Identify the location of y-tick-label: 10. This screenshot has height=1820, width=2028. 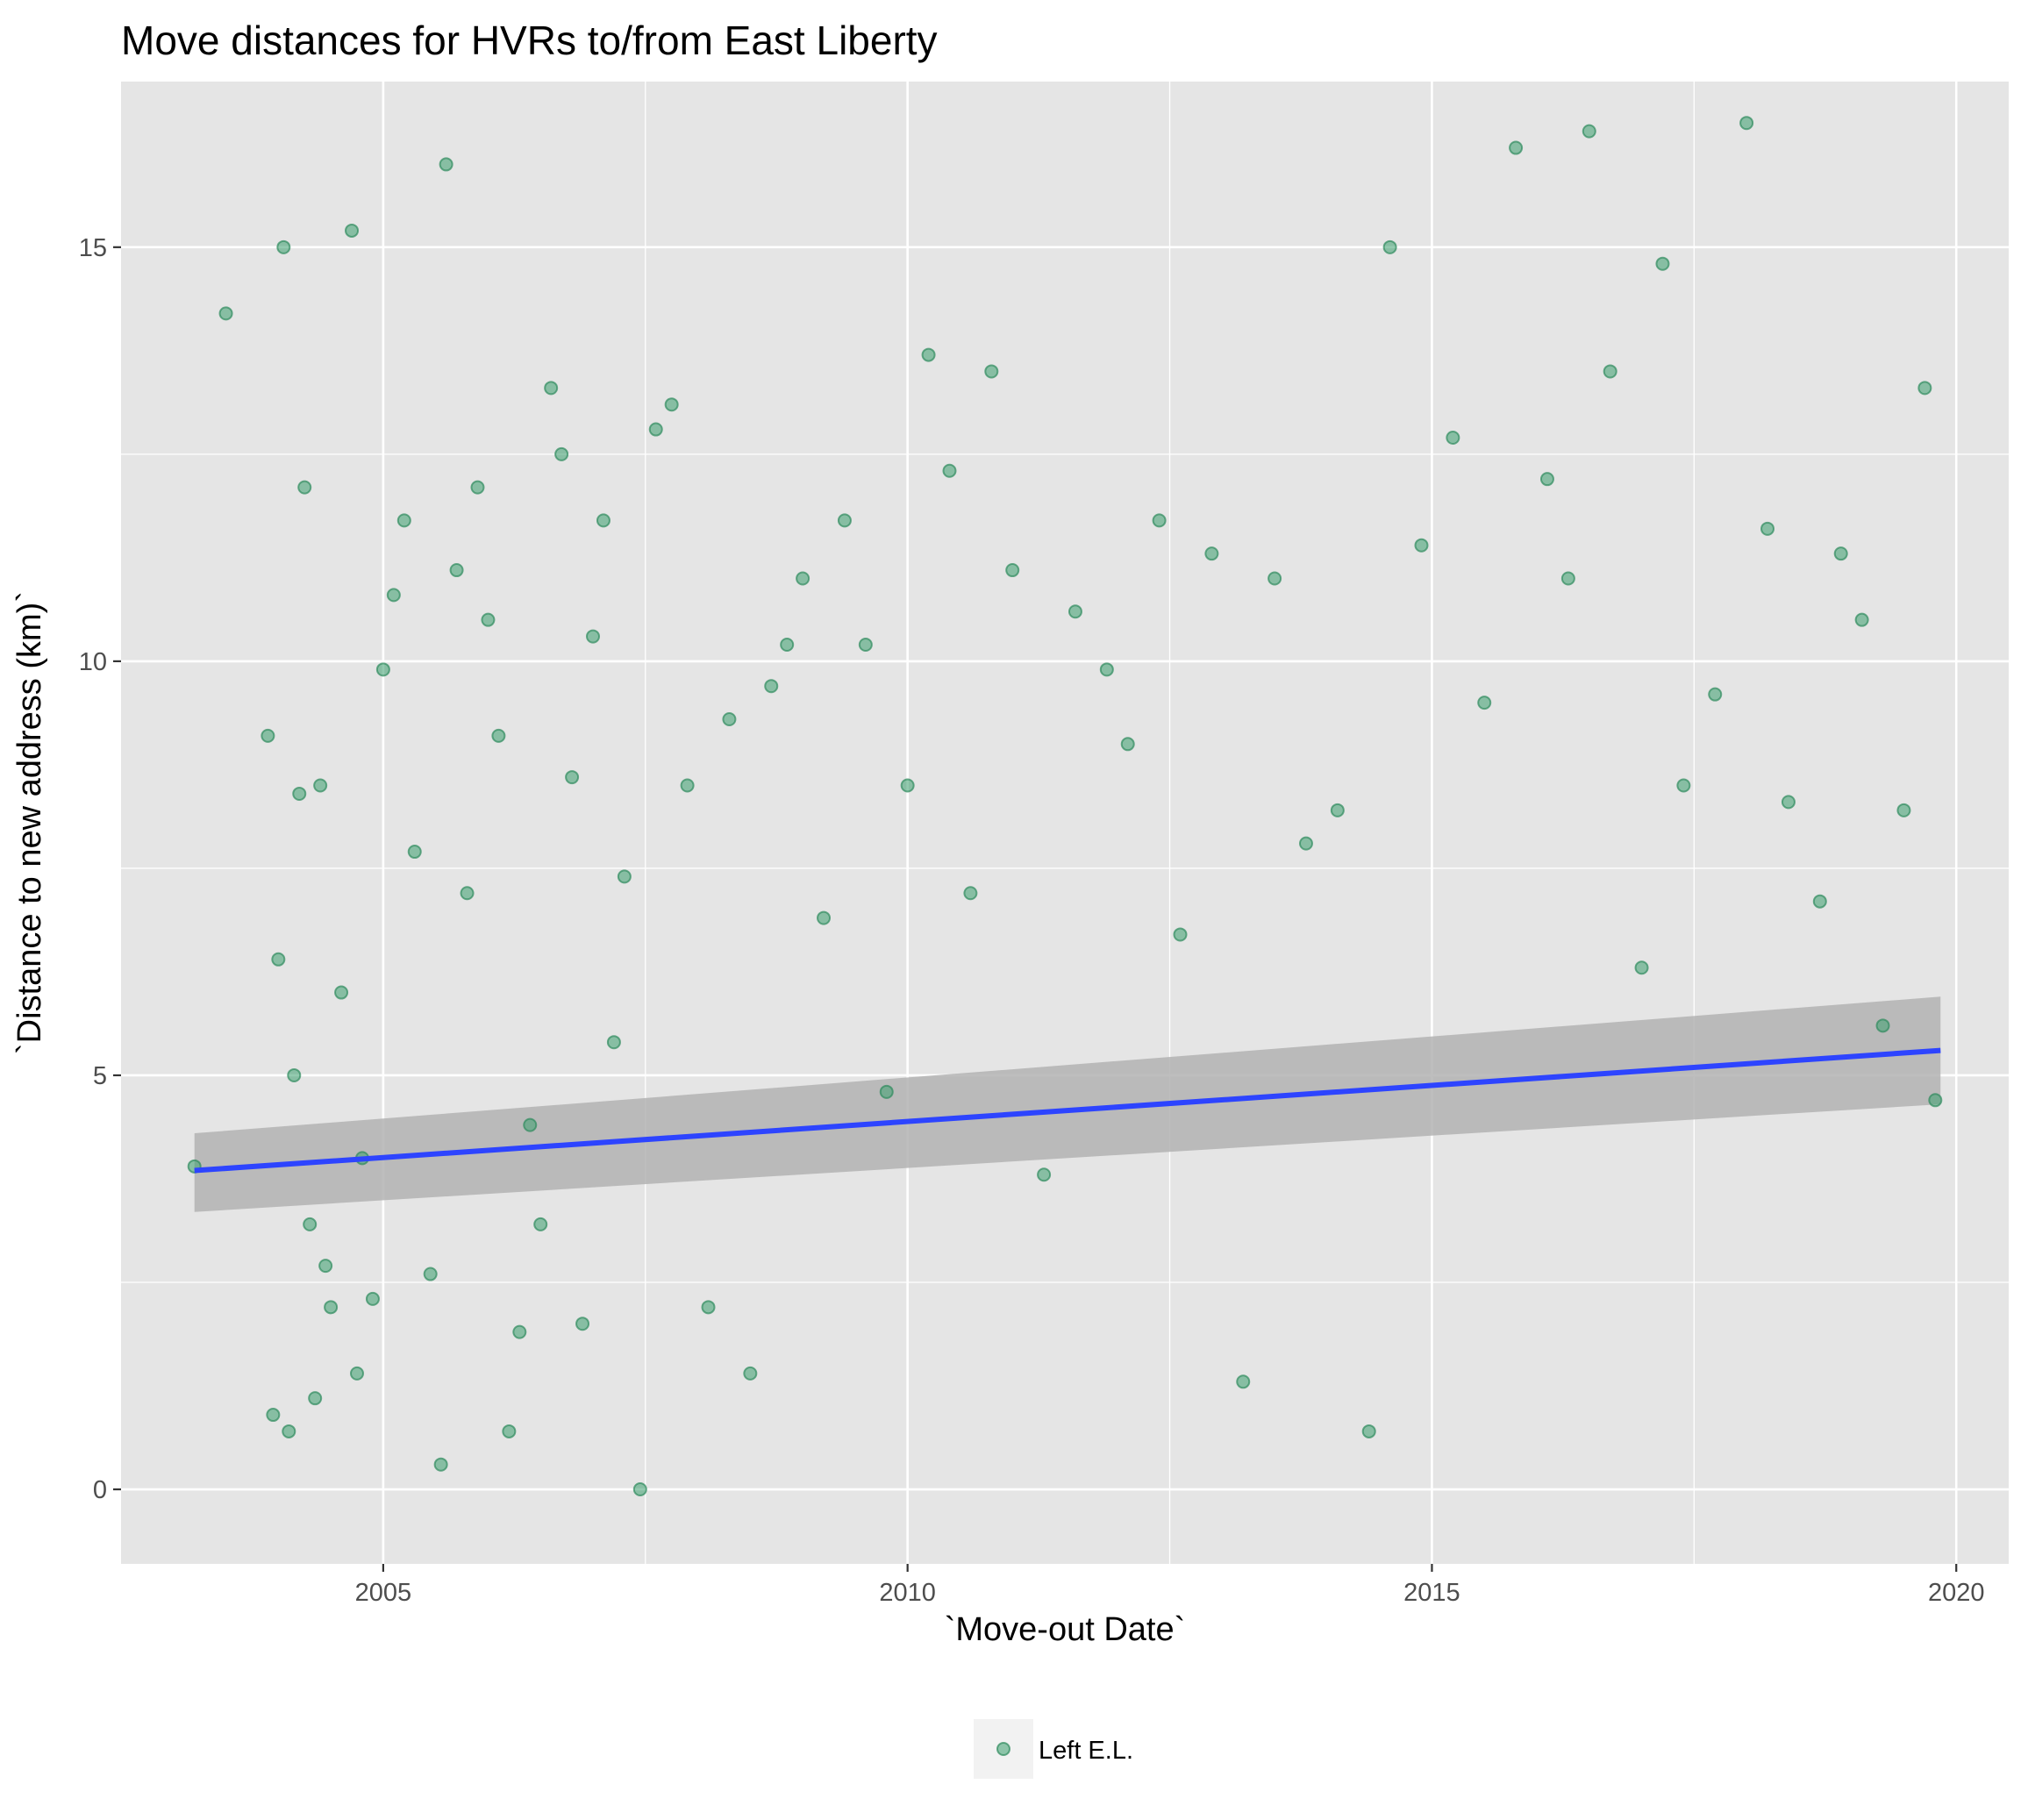
(93, 662).